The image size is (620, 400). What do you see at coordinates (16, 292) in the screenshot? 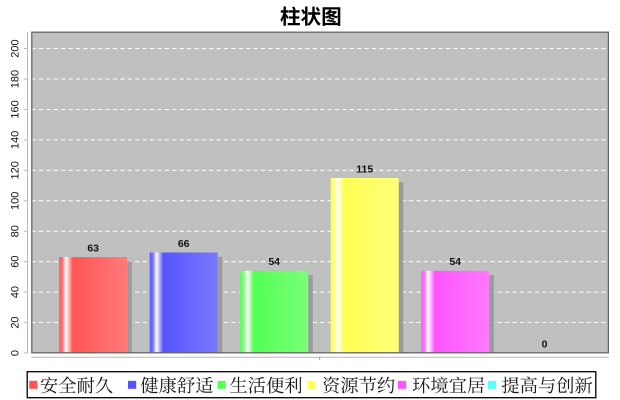
I see `svg-text: 40` at bounding box center [16, 292].